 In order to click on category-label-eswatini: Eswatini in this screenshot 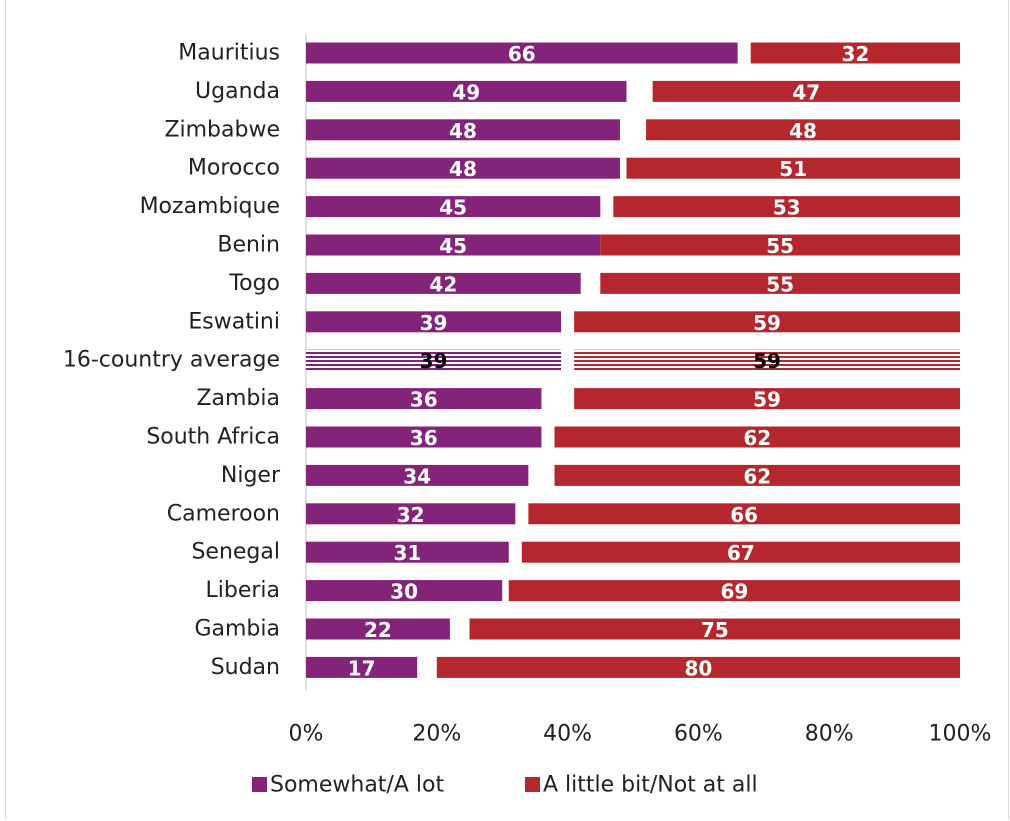, I will do `click(234, 321)`.